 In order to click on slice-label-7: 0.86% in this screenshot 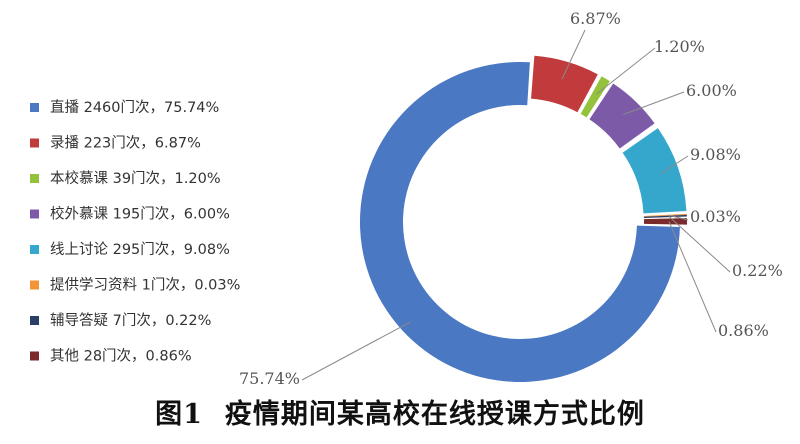, I will do `click(743, 330)`.